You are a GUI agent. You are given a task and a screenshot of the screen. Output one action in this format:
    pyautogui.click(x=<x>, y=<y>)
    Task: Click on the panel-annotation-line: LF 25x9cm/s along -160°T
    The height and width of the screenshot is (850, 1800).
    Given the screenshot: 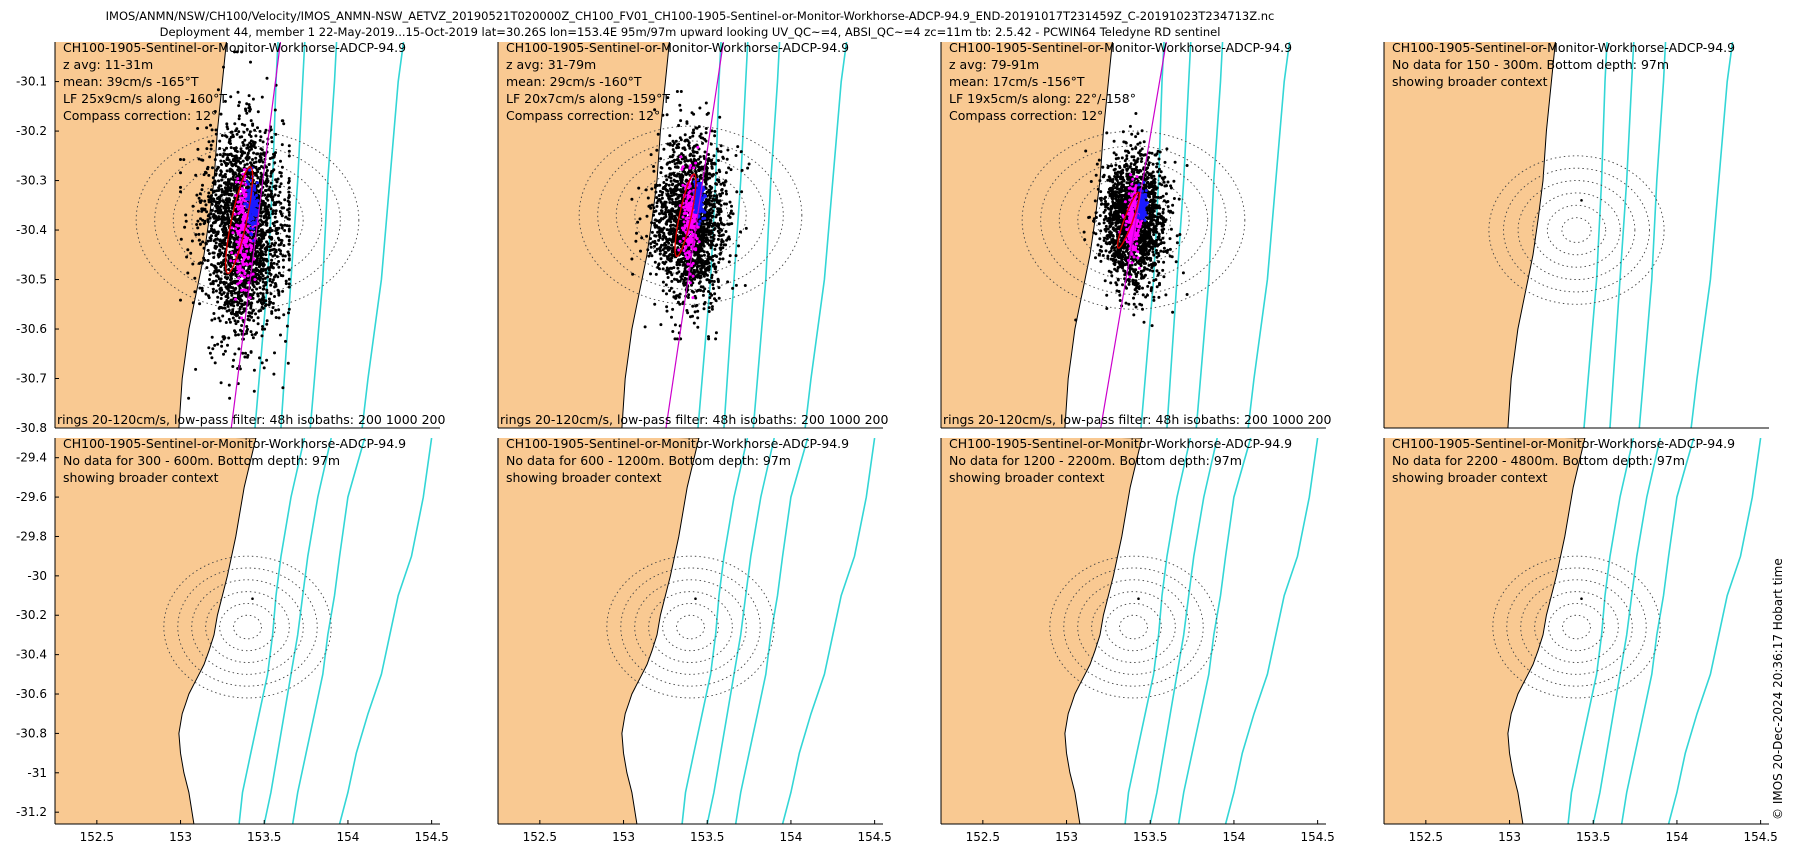 What is the action you would take?
    pyautogui.click(x=145, y=98)
    